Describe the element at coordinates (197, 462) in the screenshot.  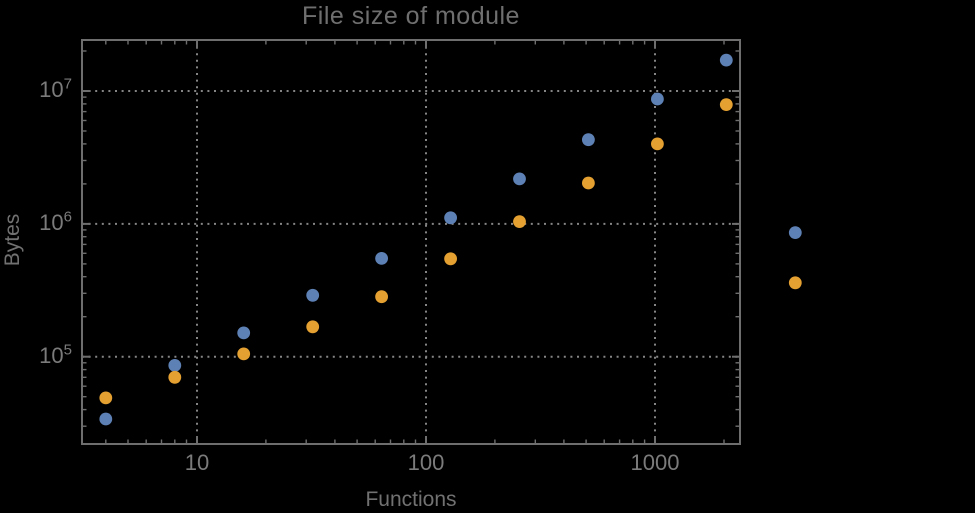
I see `x-tick-label: 10` at that location.